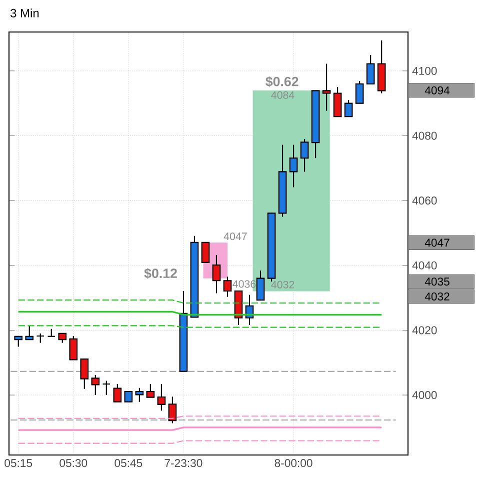 This screenshot has height=486, width=479. I want to click on text: 4035, so click(437, 282).